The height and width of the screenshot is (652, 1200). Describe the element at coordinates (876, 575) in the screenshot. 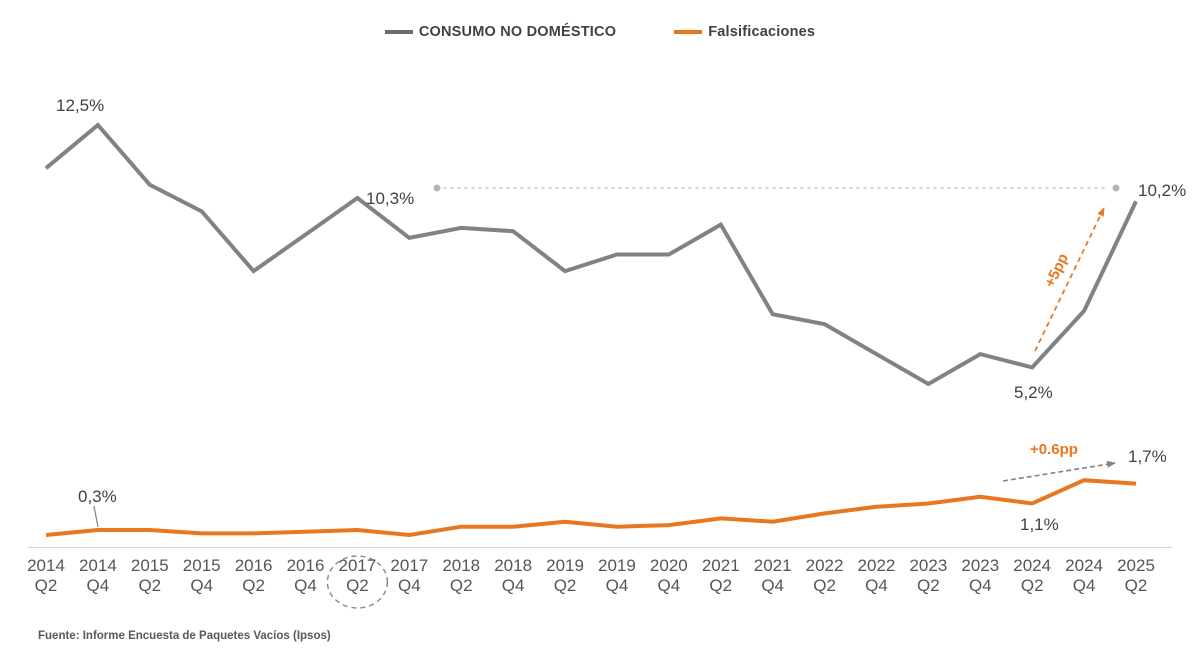

I see `x-axis-label: 2022 Q4` at that location.